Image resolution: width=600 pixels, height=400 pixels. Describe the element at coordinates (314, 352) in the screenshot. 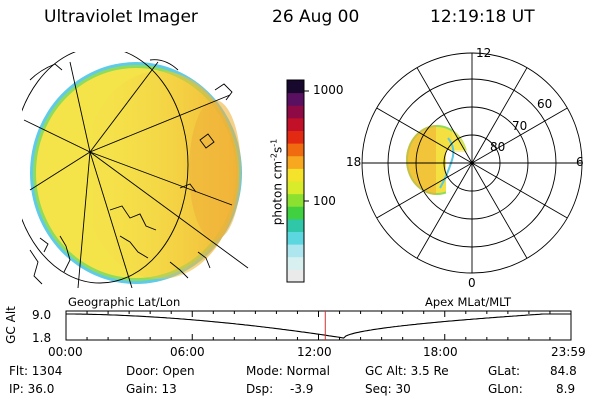

I see `time-tick-1200: 12:00` at that location.